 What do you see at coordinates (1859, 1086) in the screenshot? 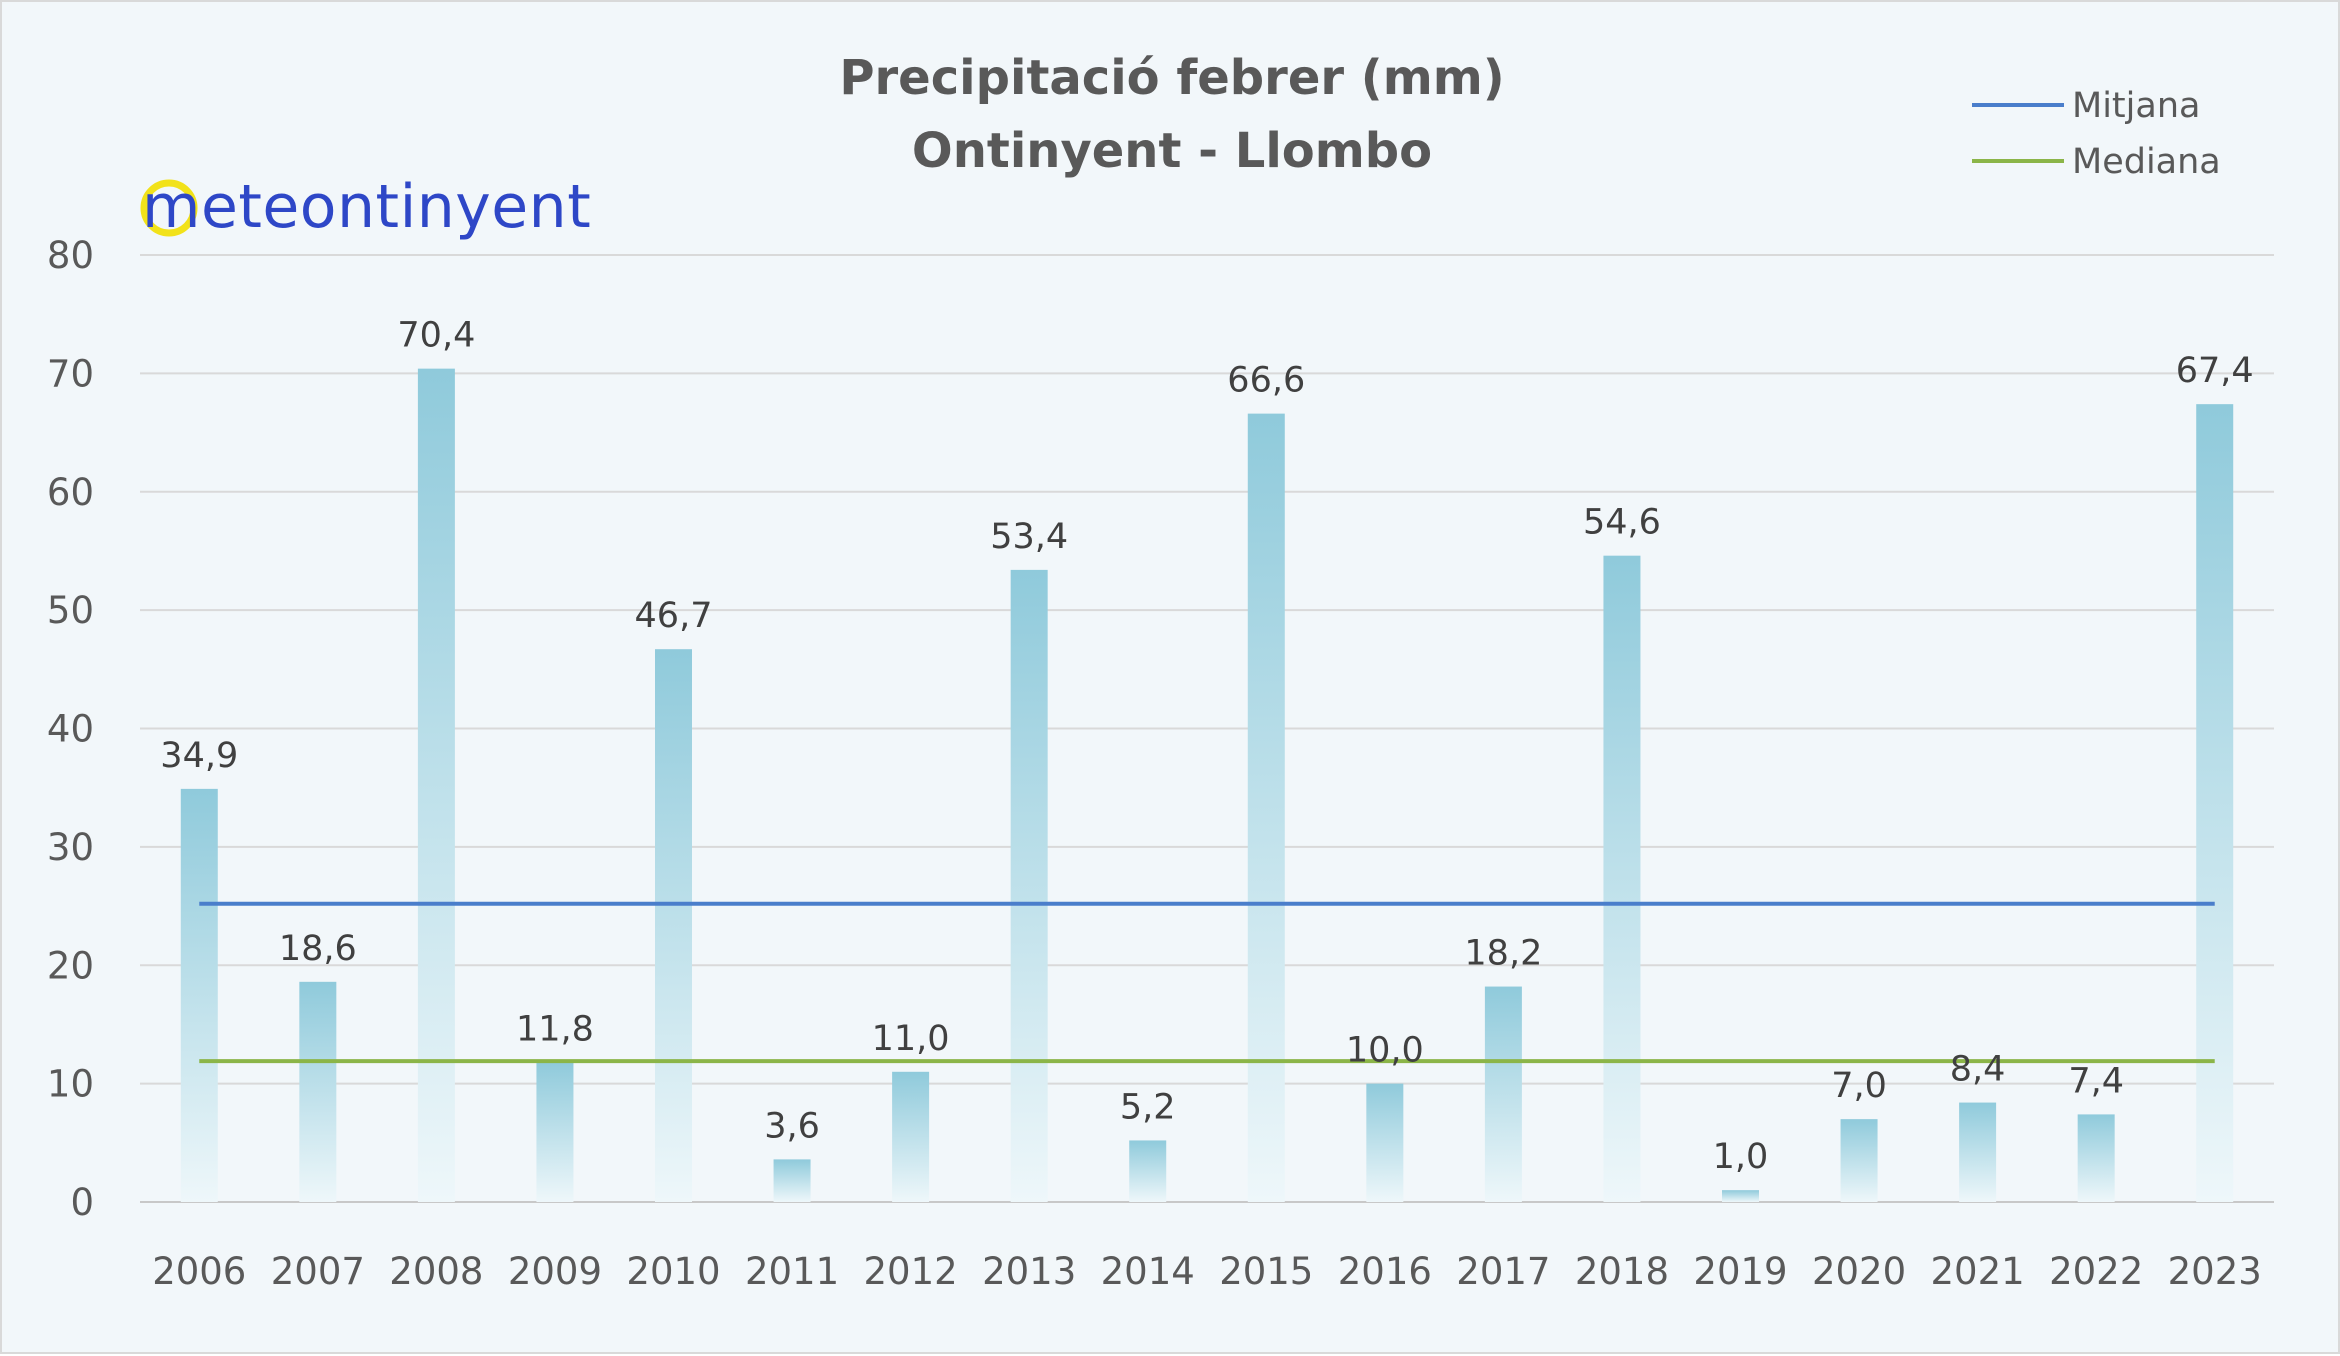
I see `data-label-2020: 7,0` at bounding box center [1859, 1086].